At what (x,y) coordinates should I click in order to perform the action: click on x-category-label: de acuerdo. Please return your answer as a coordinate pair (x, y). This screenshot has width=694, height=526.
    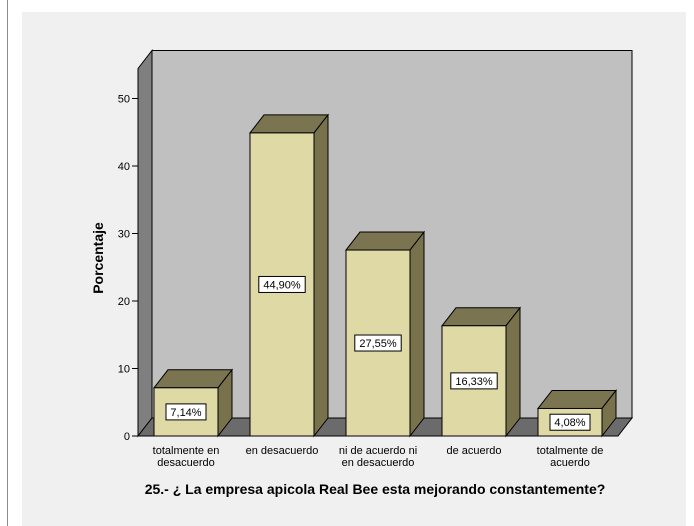
    Looking at the image, I should click on (474, 451).